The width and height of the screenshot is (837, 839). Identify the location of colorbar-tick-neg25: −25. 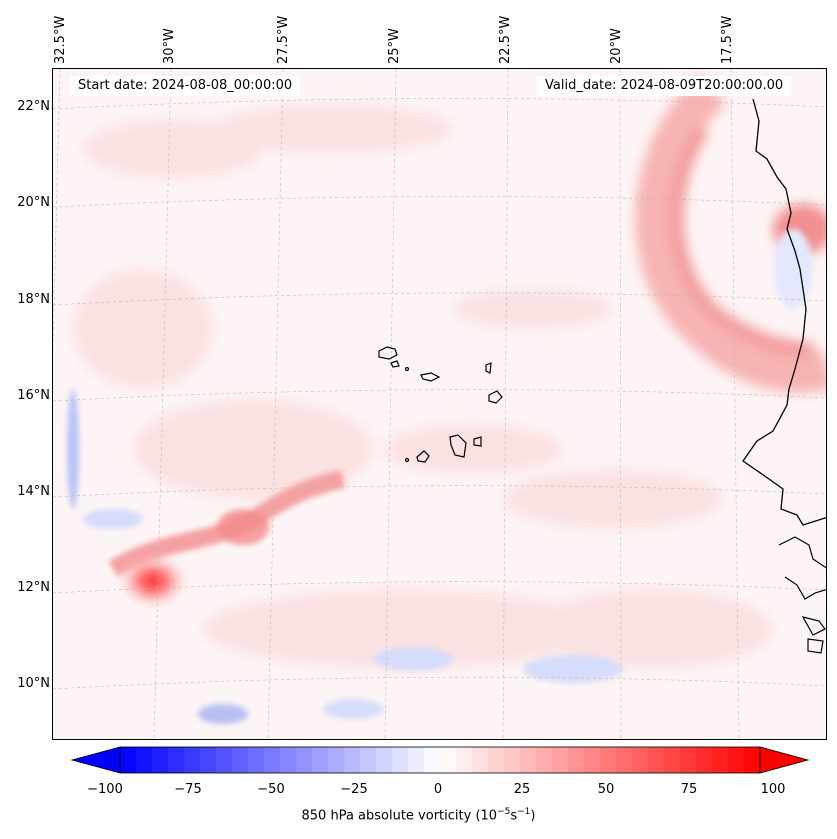
(354, 789).